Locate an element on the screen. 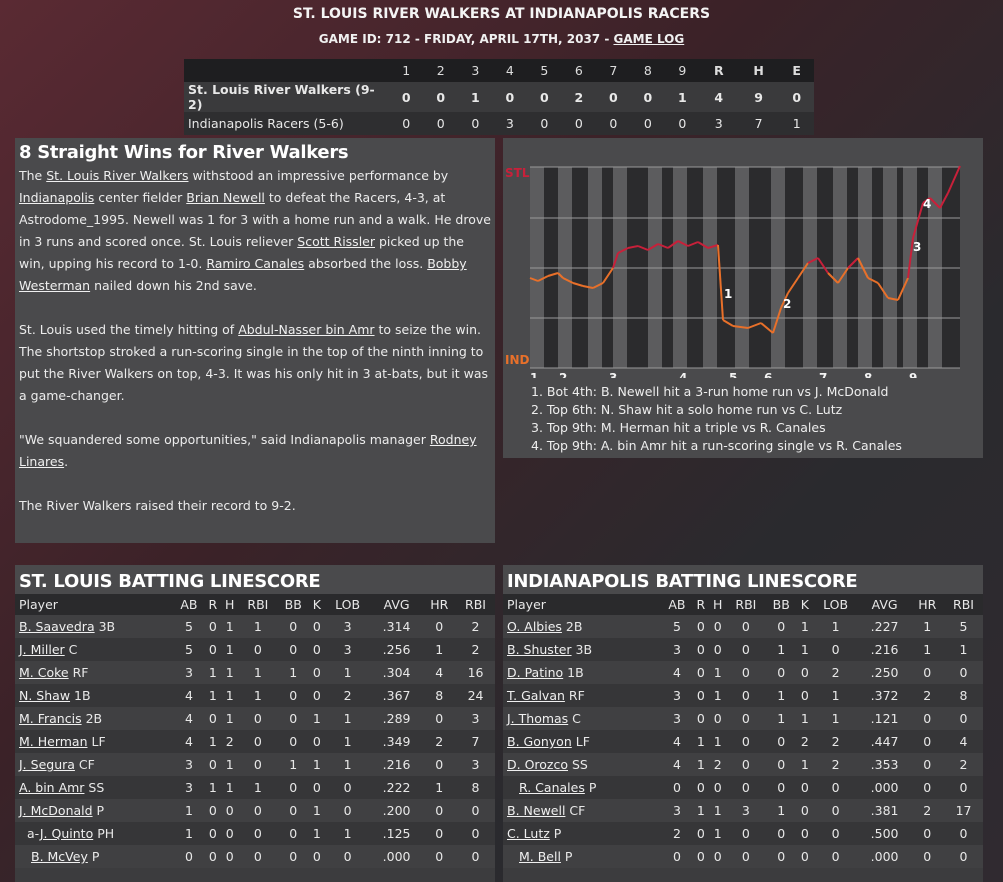  story-text: . is located at coordinates (66, 461).